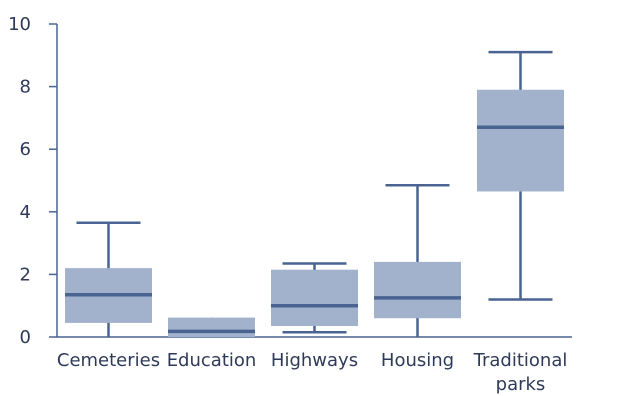 This screenshot has height=396, width=622. What do you see at coordinates (521, 384) in the screenshot?
I see `category-label-line: parks` at bounding box center [521, 384].